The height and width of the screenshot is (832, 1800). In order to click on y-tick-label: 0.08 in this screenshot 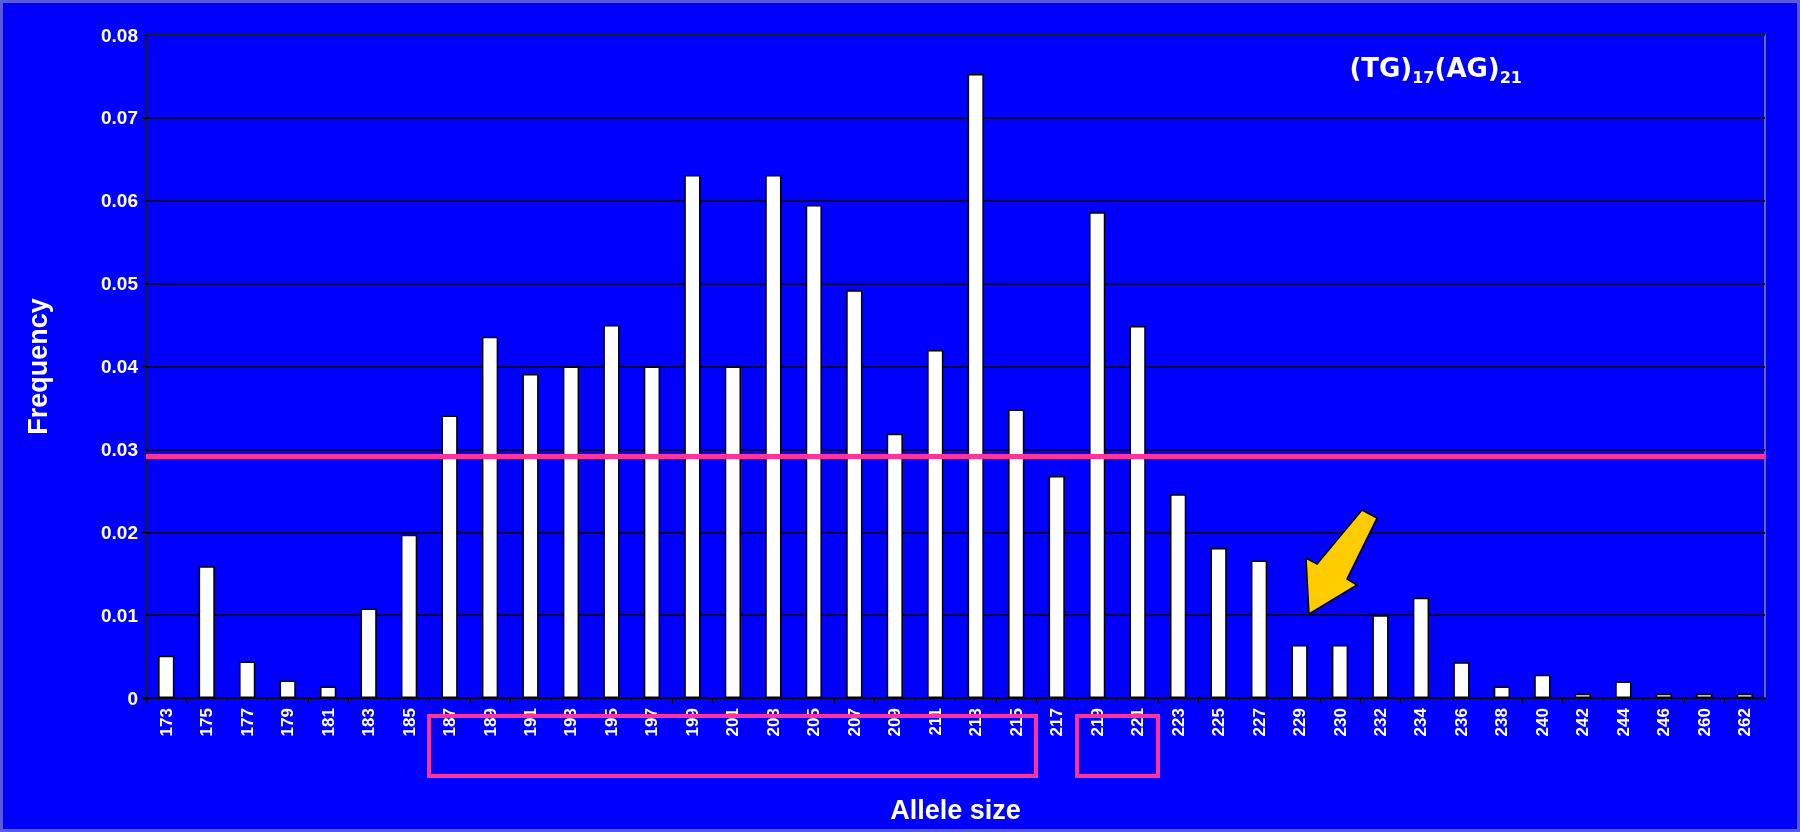, I will do `click(119, 35)`.